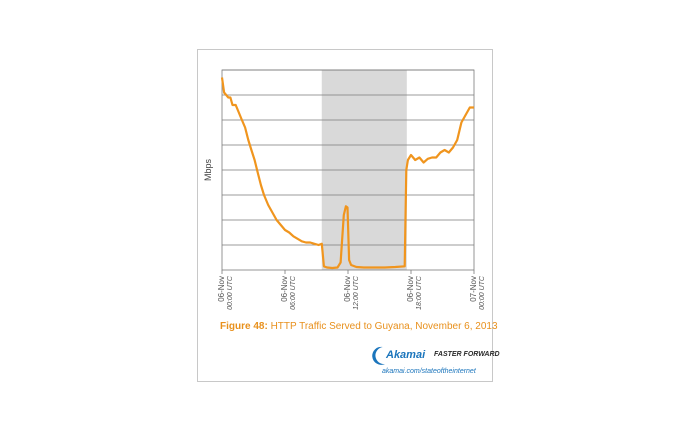 The width and height of the screenshot is (691, 432). What do you see at coordinates (378, 355) in the screenshot?
I see `akamai-swoosh-icon` at bounding box center [378, 355].